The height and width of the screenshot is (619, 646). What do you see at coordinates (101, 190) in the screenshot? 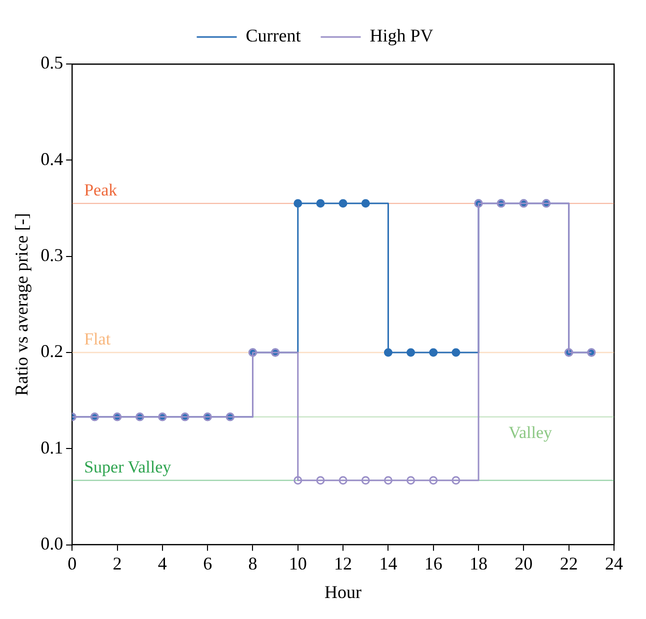
I see `ref-line-label: Peak` at bounding box center [101, 190].